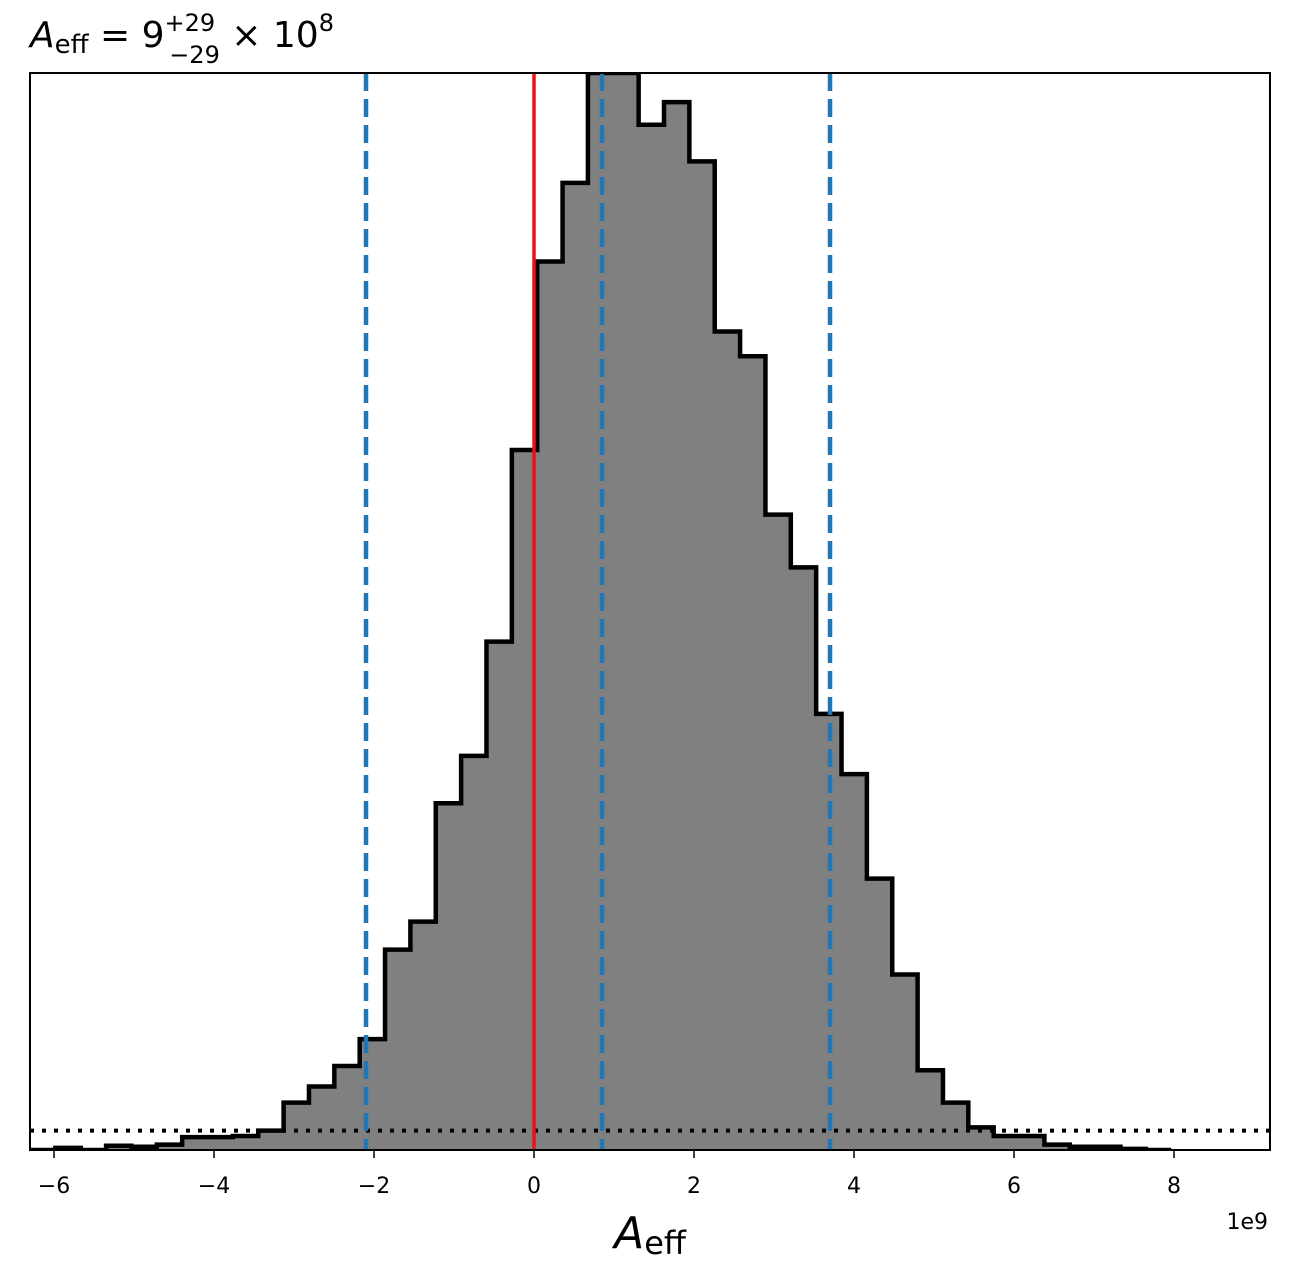 The width and height of the screenshot is (1289, 1278). What do you see at coordinates (181, 39) in the screenshot?
I see `chart-title: Aeff = 9+29 −29 × 108` at bounding box center [181, 39].